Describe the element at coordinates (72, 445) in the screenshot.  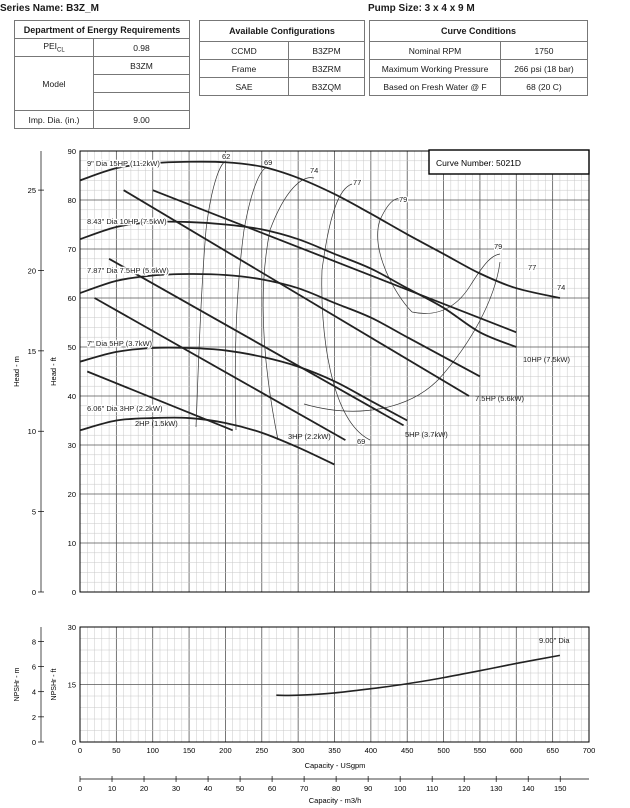
I see `y-tick-label: 30` at that location.